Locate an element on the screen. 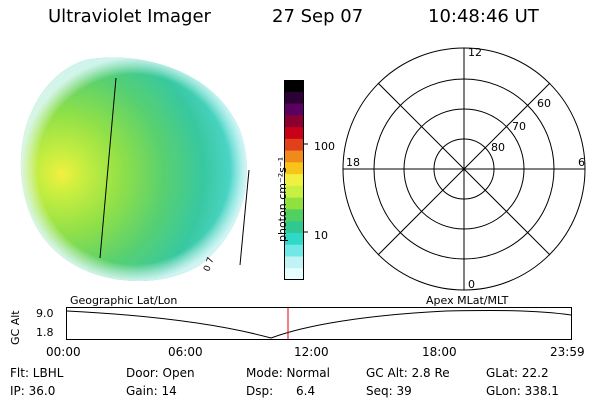 This screenshot has width=600, height=400. timeline-xtick-0600: 06:00 is located at coordinates (185, 352).